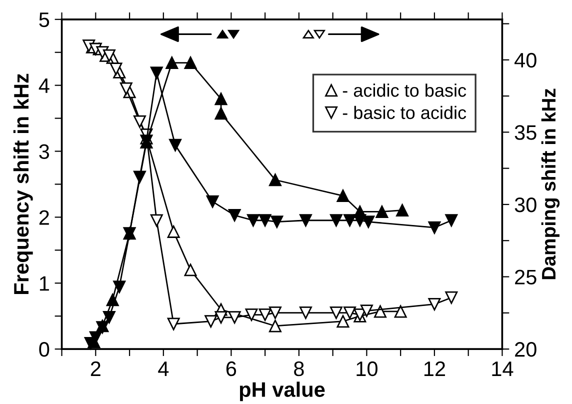 This screenshot has width=572, height=404. What do you see at coordinates (404, 90) in the screenshot?
I see `legend-label: - acidic to basic` at bounding box center [404, 90].